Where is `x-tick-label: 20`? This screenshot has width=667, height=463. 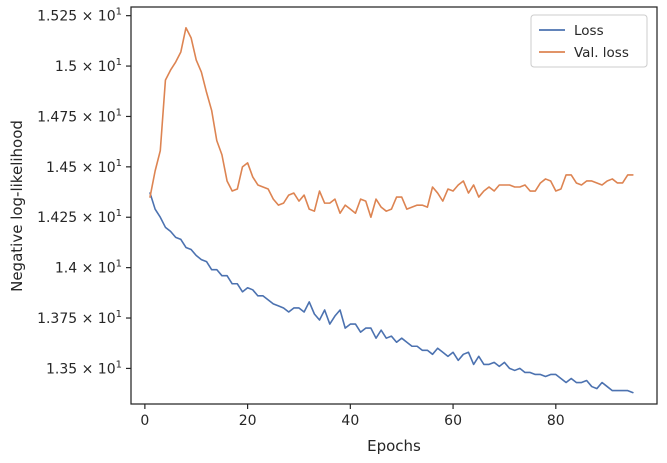
x-tick-label: 20 is located at coordinates (248, 421).